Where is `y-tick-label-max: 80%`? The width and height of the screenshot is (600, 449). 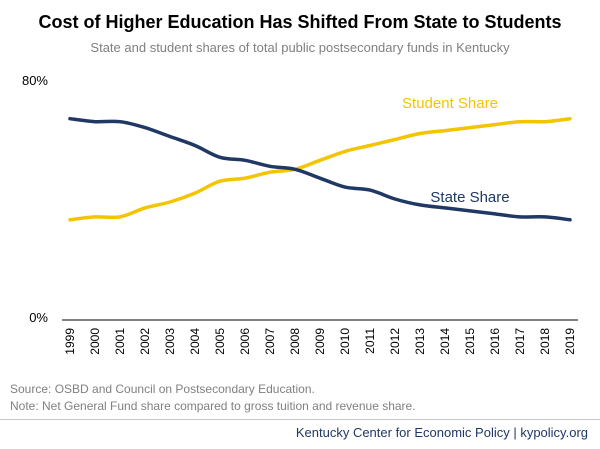 y-tick-label-max: 80% is located at coordinates (35, 80).